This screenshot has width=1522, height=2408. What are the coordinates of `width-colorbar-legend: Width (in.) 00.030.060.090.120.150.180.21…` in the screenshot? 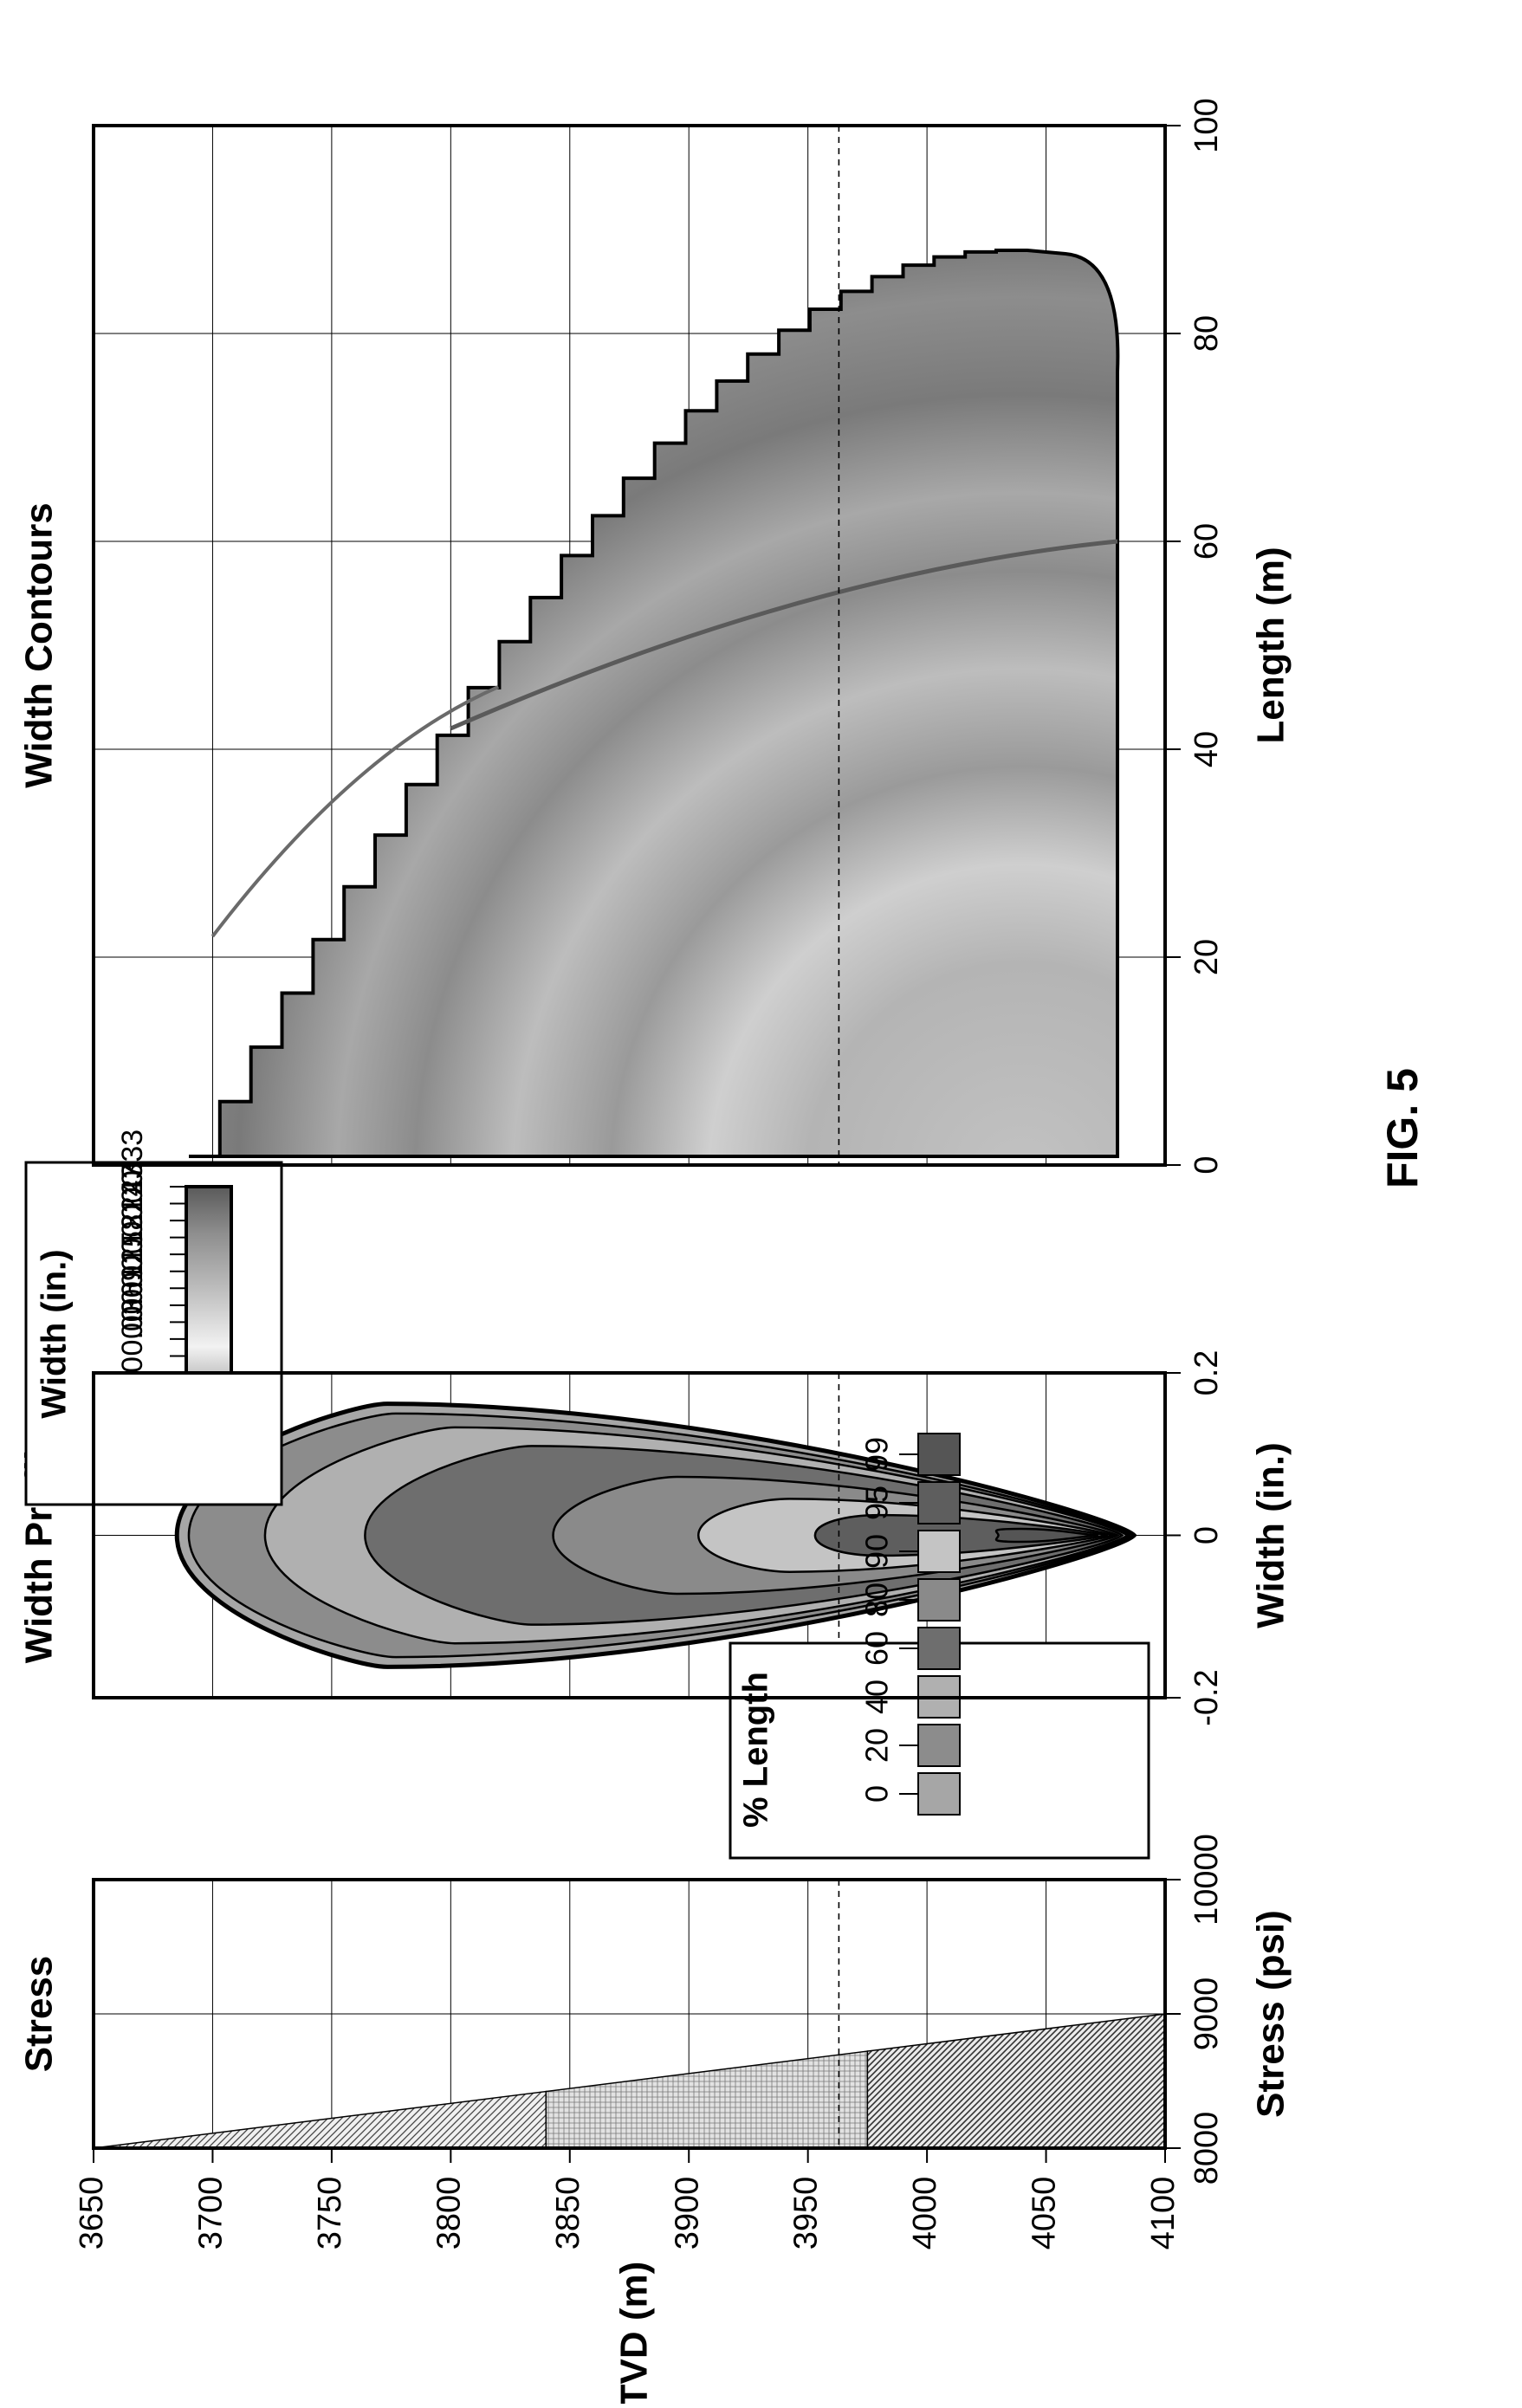 It's located at (153, 1318).